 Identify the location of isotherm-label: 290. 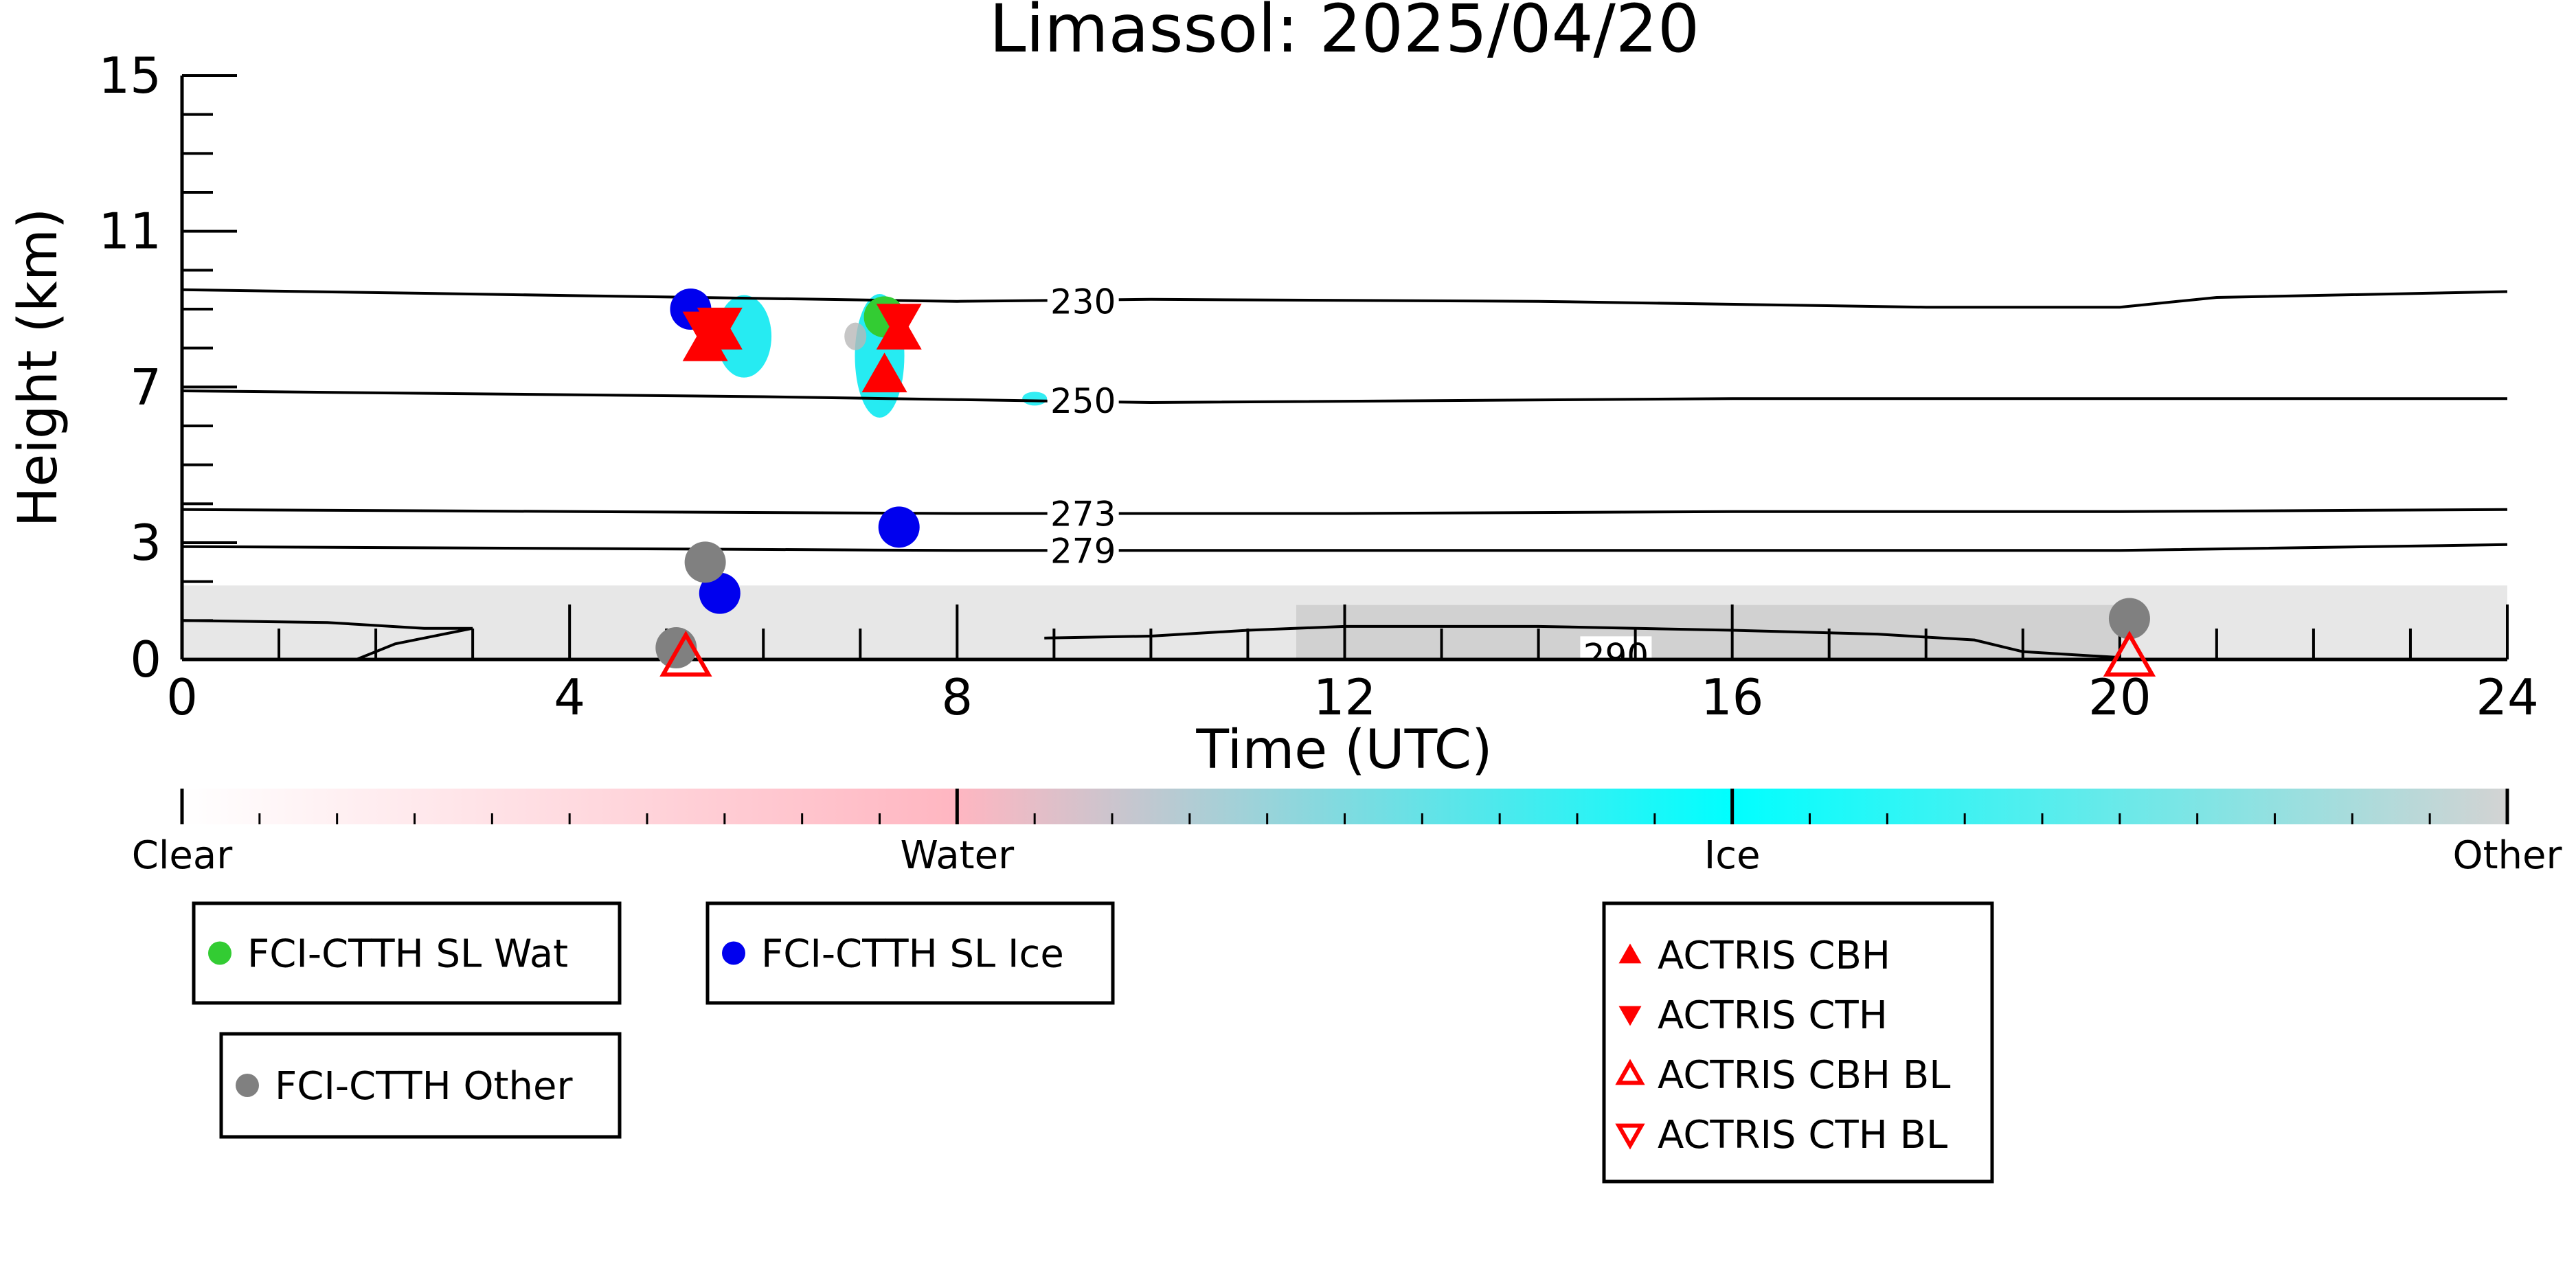
(1616, 656).